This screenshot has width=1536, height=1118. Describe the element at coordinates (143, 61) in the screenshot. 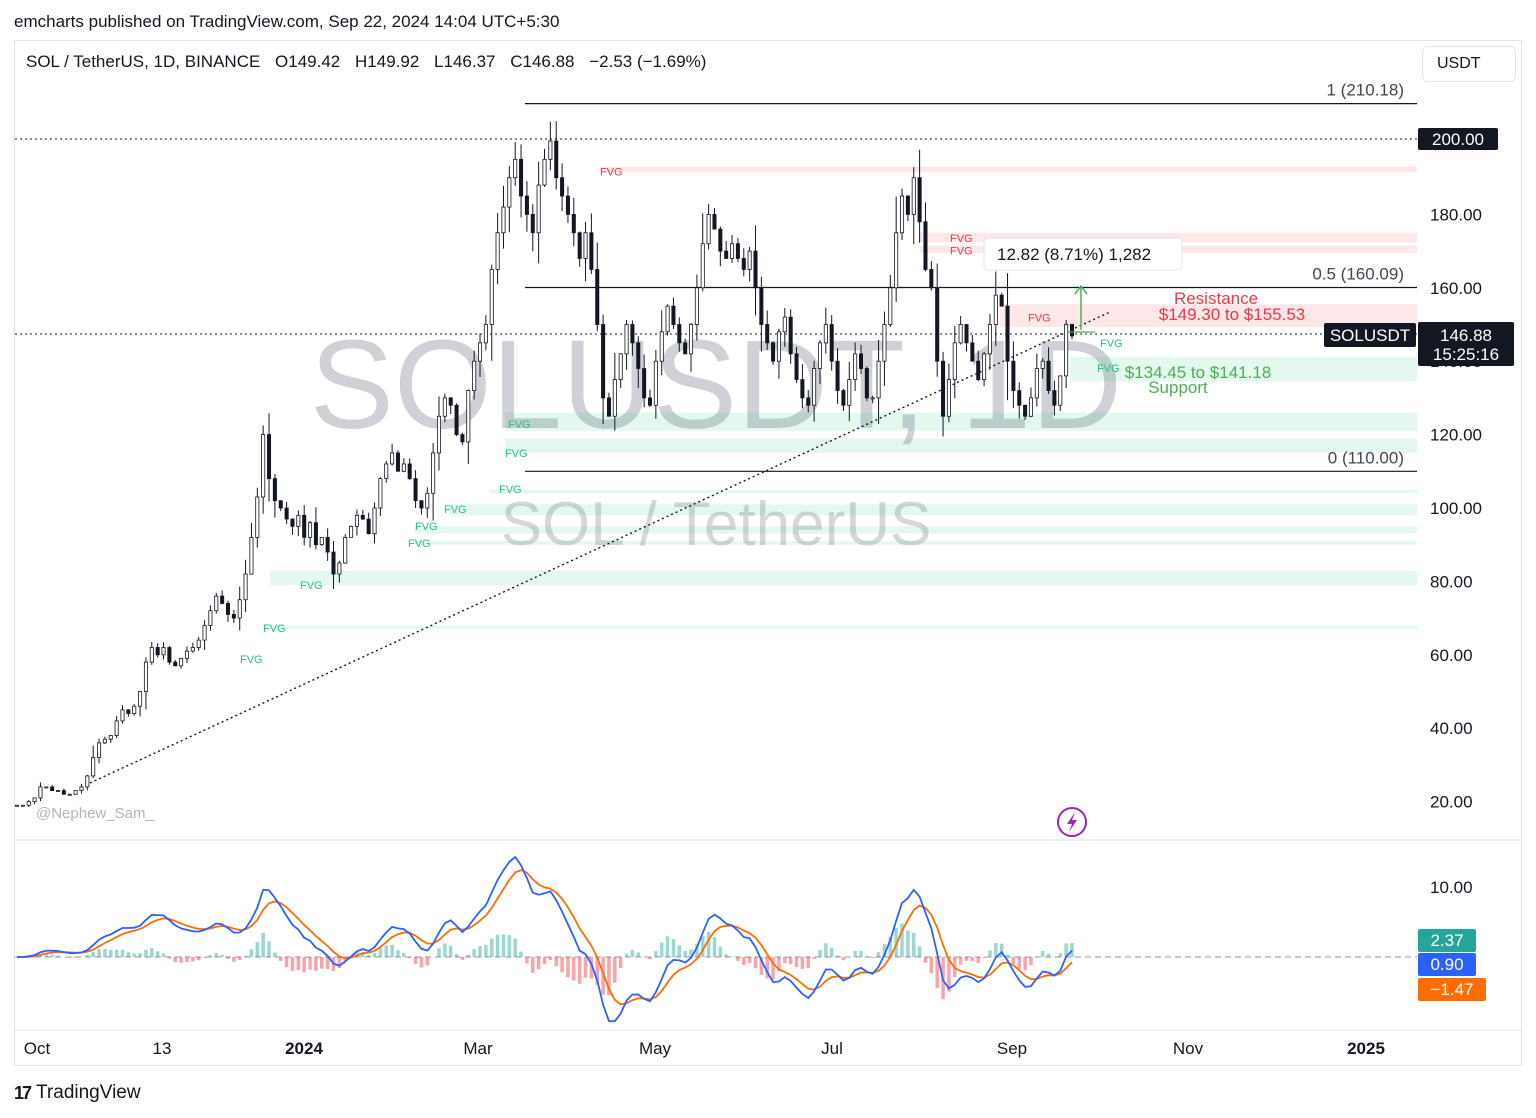

I see `symbol-name: SOL / TetherUS, 1D, BINANCE` at that location.